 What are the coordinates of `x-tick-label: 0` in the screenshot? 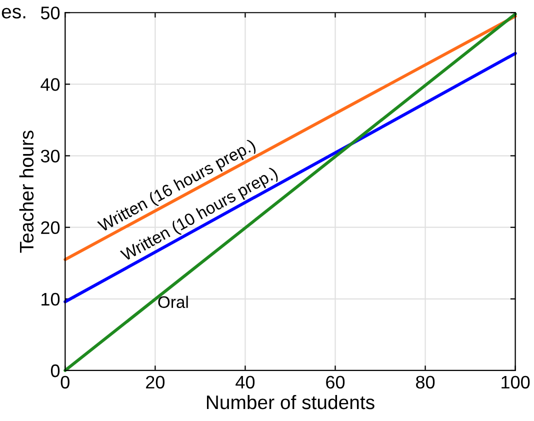 It's located at (65, 382).